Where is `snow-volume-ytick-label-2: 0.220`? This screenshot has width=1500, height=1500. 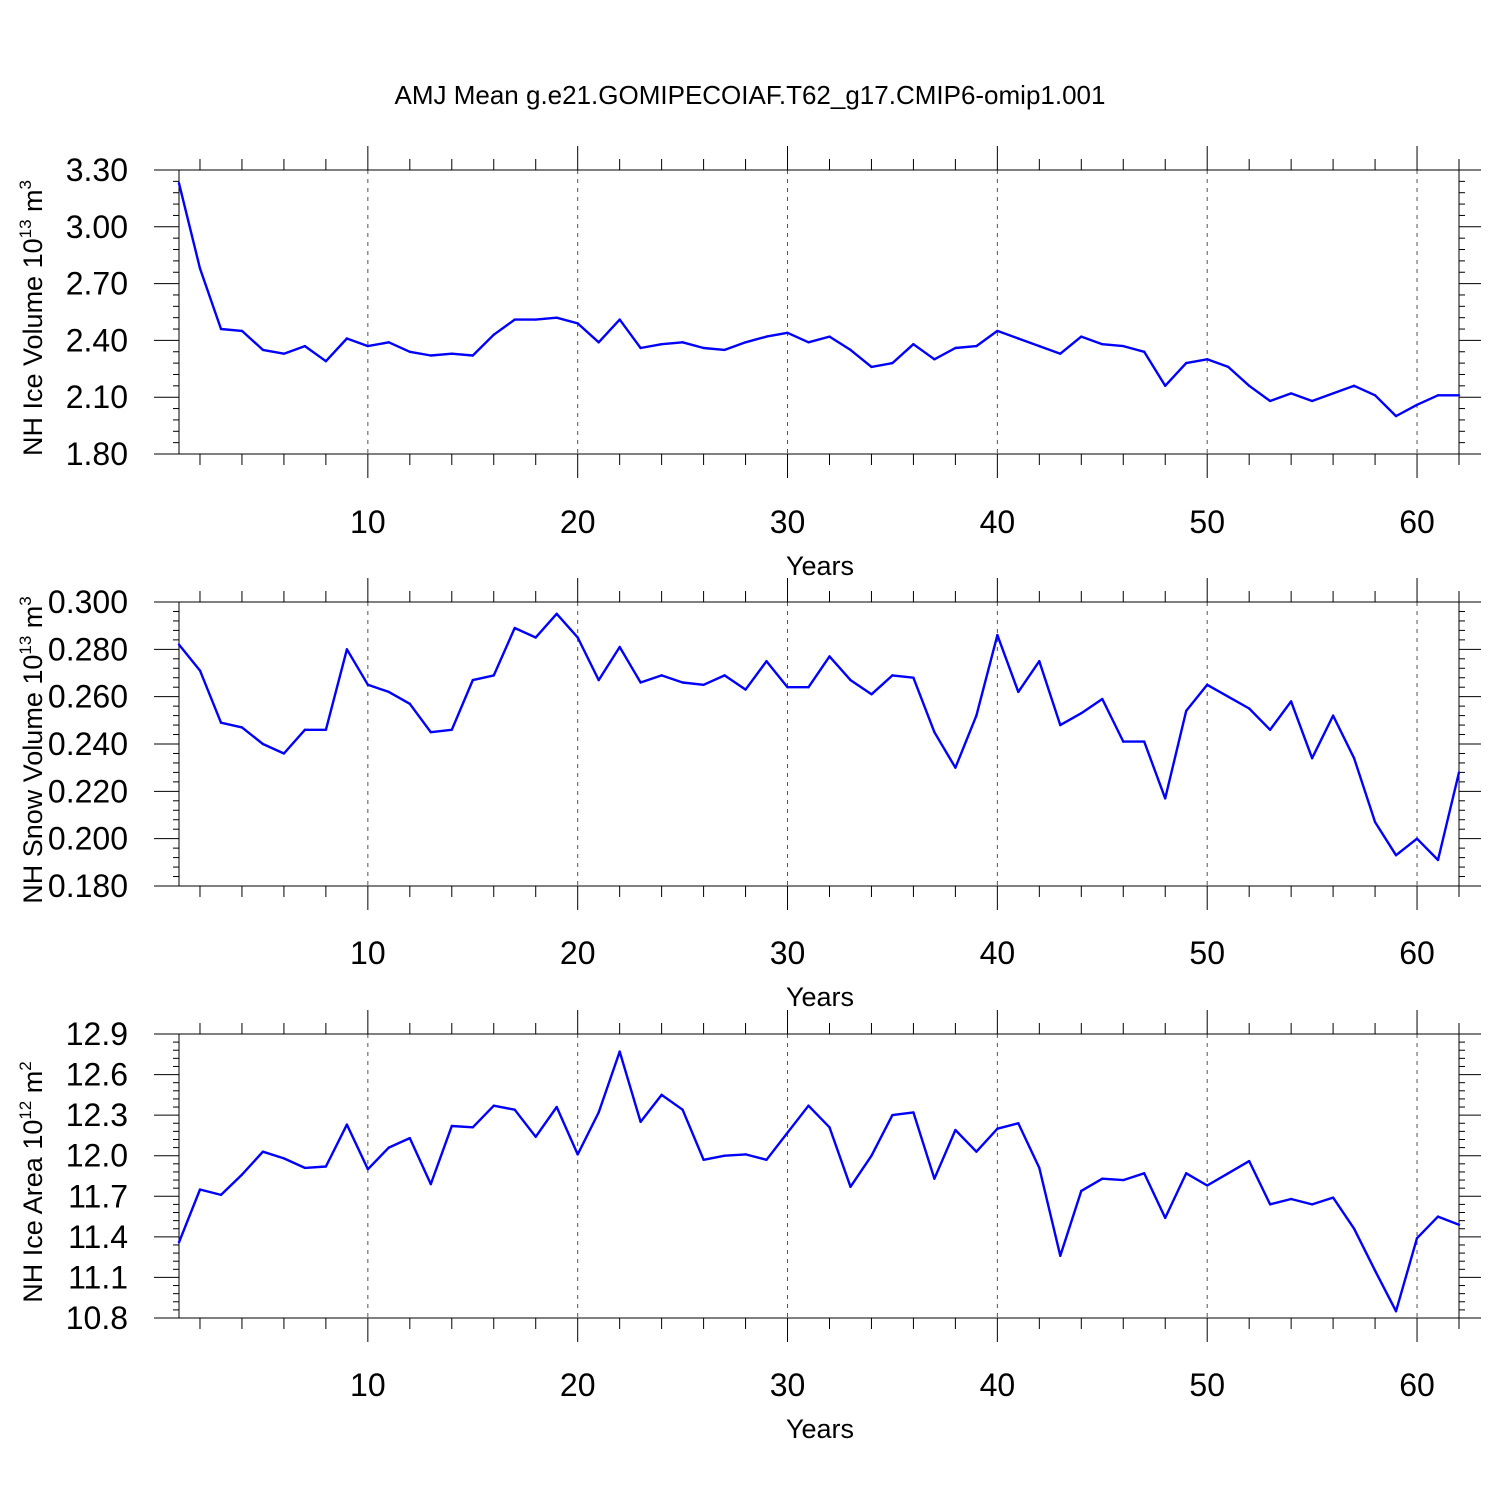
snow-volume-ytick-label-2: 0.220 is located at coordinates (88, 791).